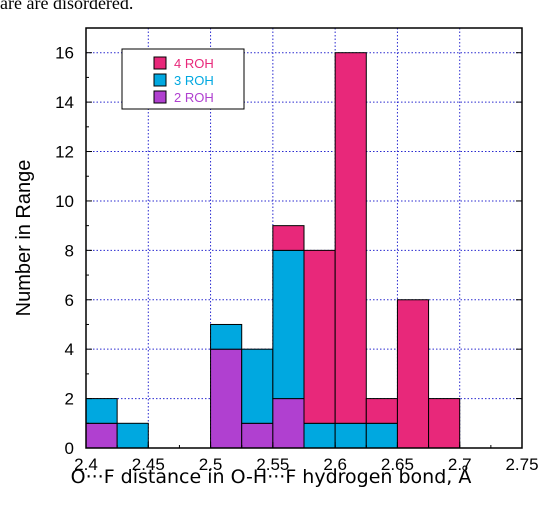 This screenshot has width=542, height=518. Describe the element at coordinates (69, 349) in the screenshot. I see `y-tick-label: 4` at that location.